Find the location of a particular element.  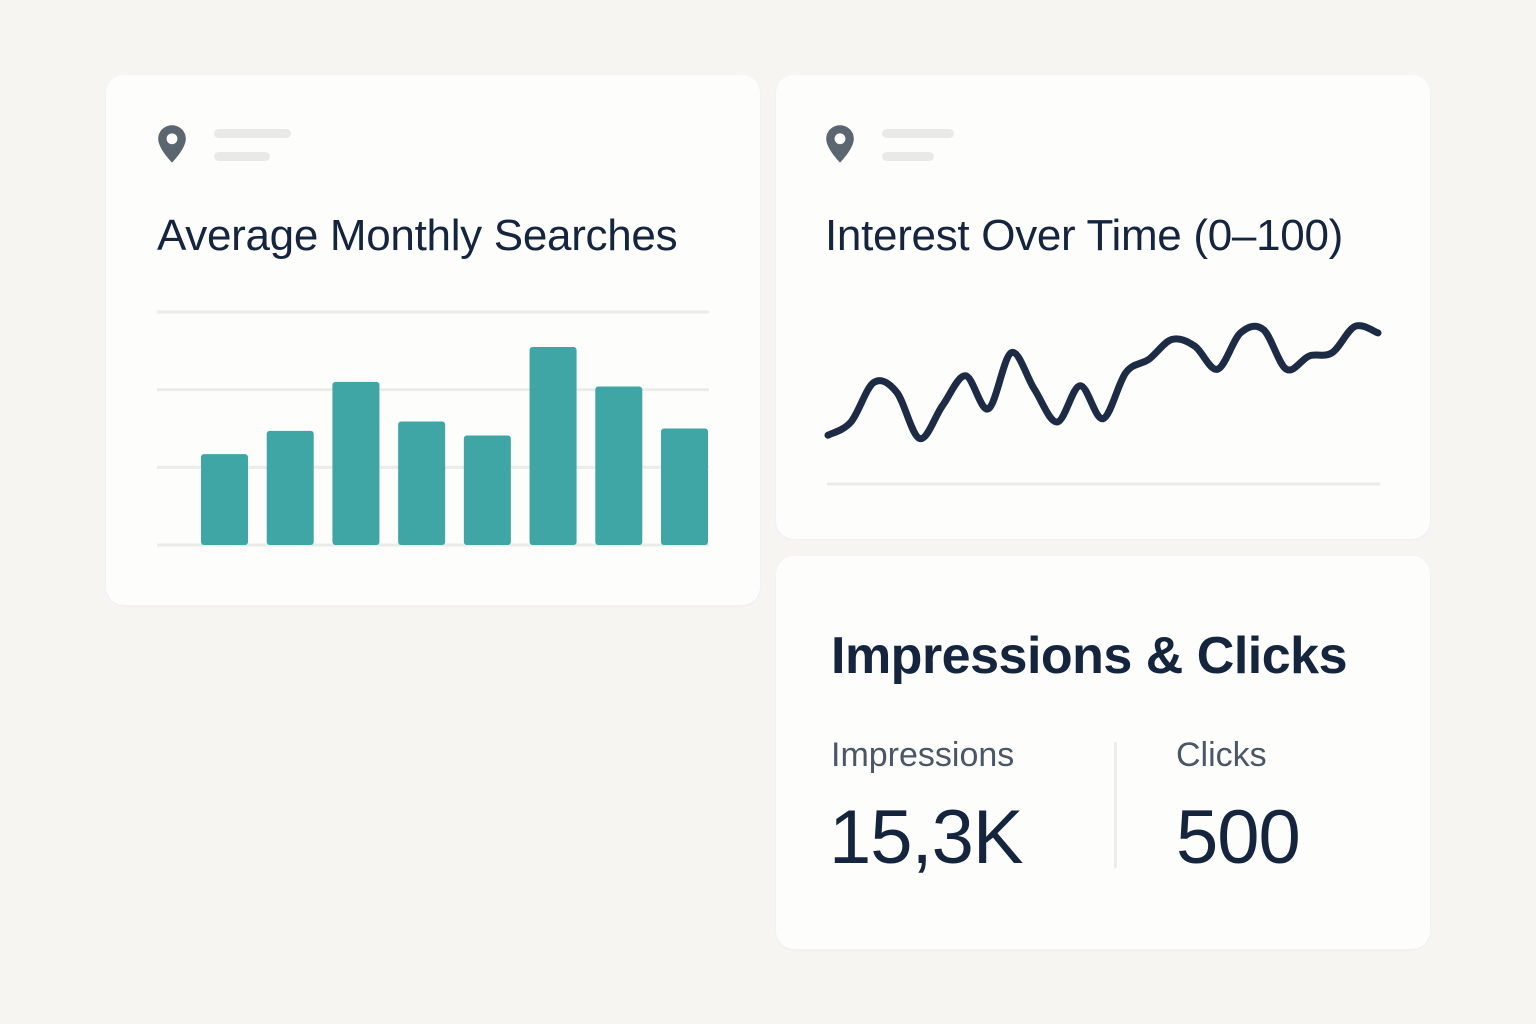

searches-bar-chart is located at coordinates (433, 428).